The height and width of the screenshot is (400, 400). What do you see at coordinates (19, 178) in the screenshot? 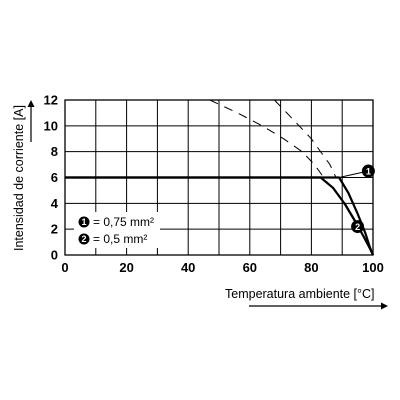
I see `y-axis-label: Intensidad de corriente [A]` at bounding box center [19, 178].